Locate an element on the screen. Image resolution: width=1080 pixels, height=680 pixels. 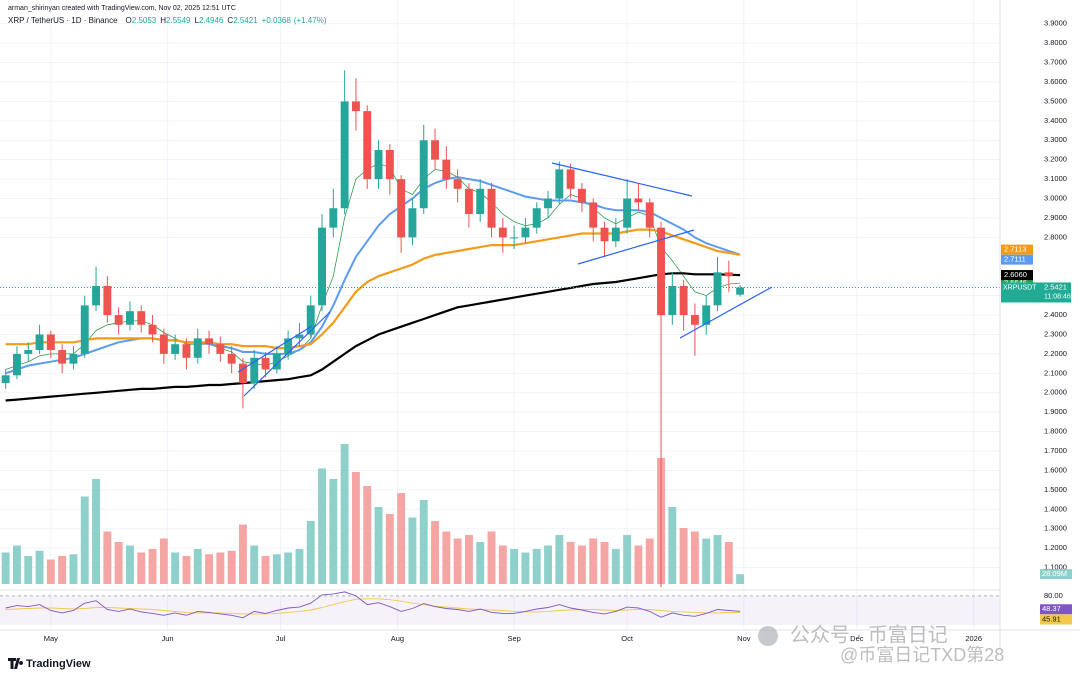
ohlc-value: 2.5053 is located at coordinates (144, 20).